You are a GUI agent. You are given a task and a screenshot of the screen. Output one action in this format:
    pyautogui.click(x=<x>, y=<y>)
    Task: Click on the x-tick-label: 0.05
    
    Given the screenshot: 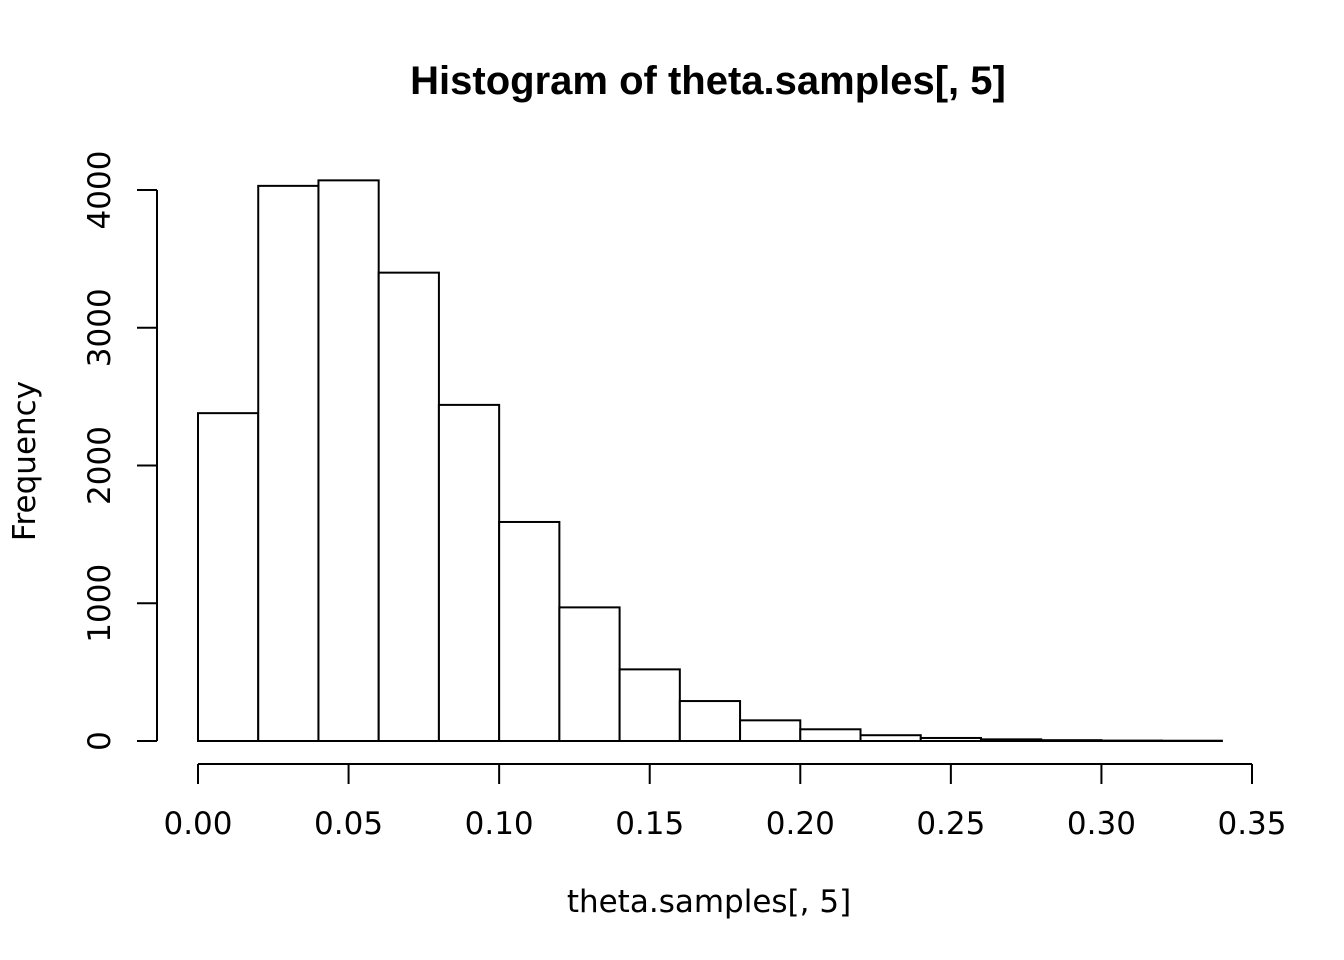 What is the action you would take?
    pyautogui.click(x=348, y=824)
    